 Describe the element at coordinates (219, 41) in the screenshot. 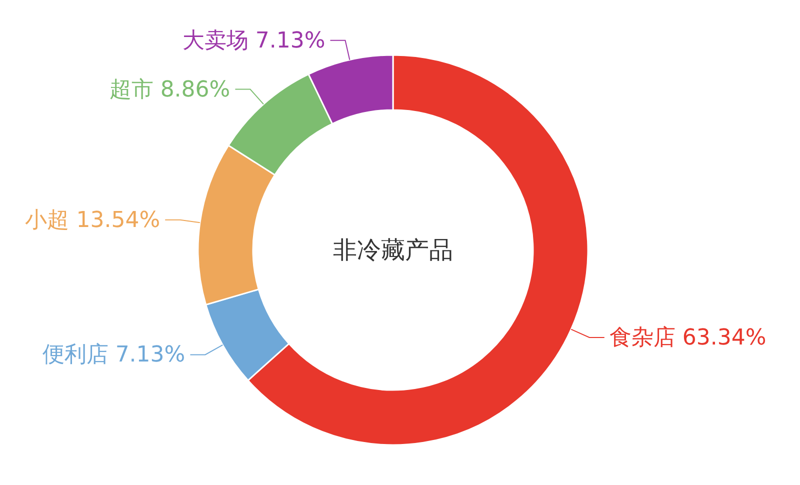

I see `slice-label: 大卖场` at that location.